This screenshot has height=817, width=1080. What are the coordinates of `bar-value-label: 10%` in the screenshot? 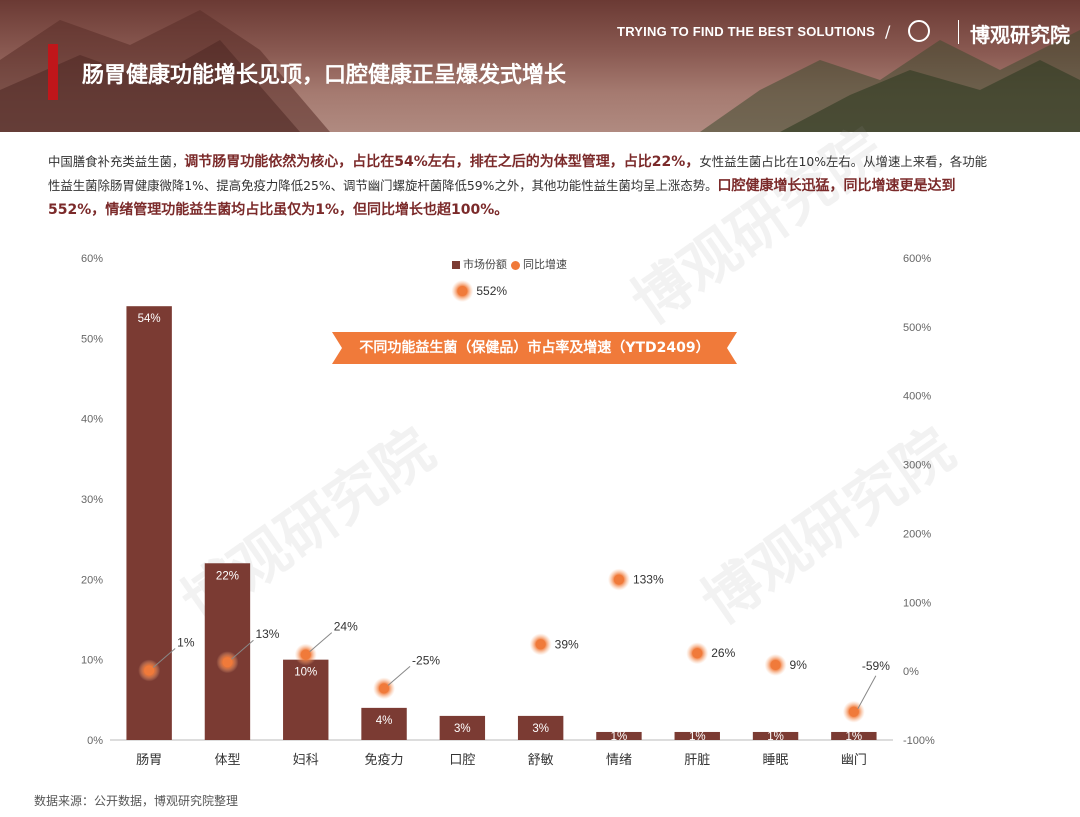 It's located at (305, 673).